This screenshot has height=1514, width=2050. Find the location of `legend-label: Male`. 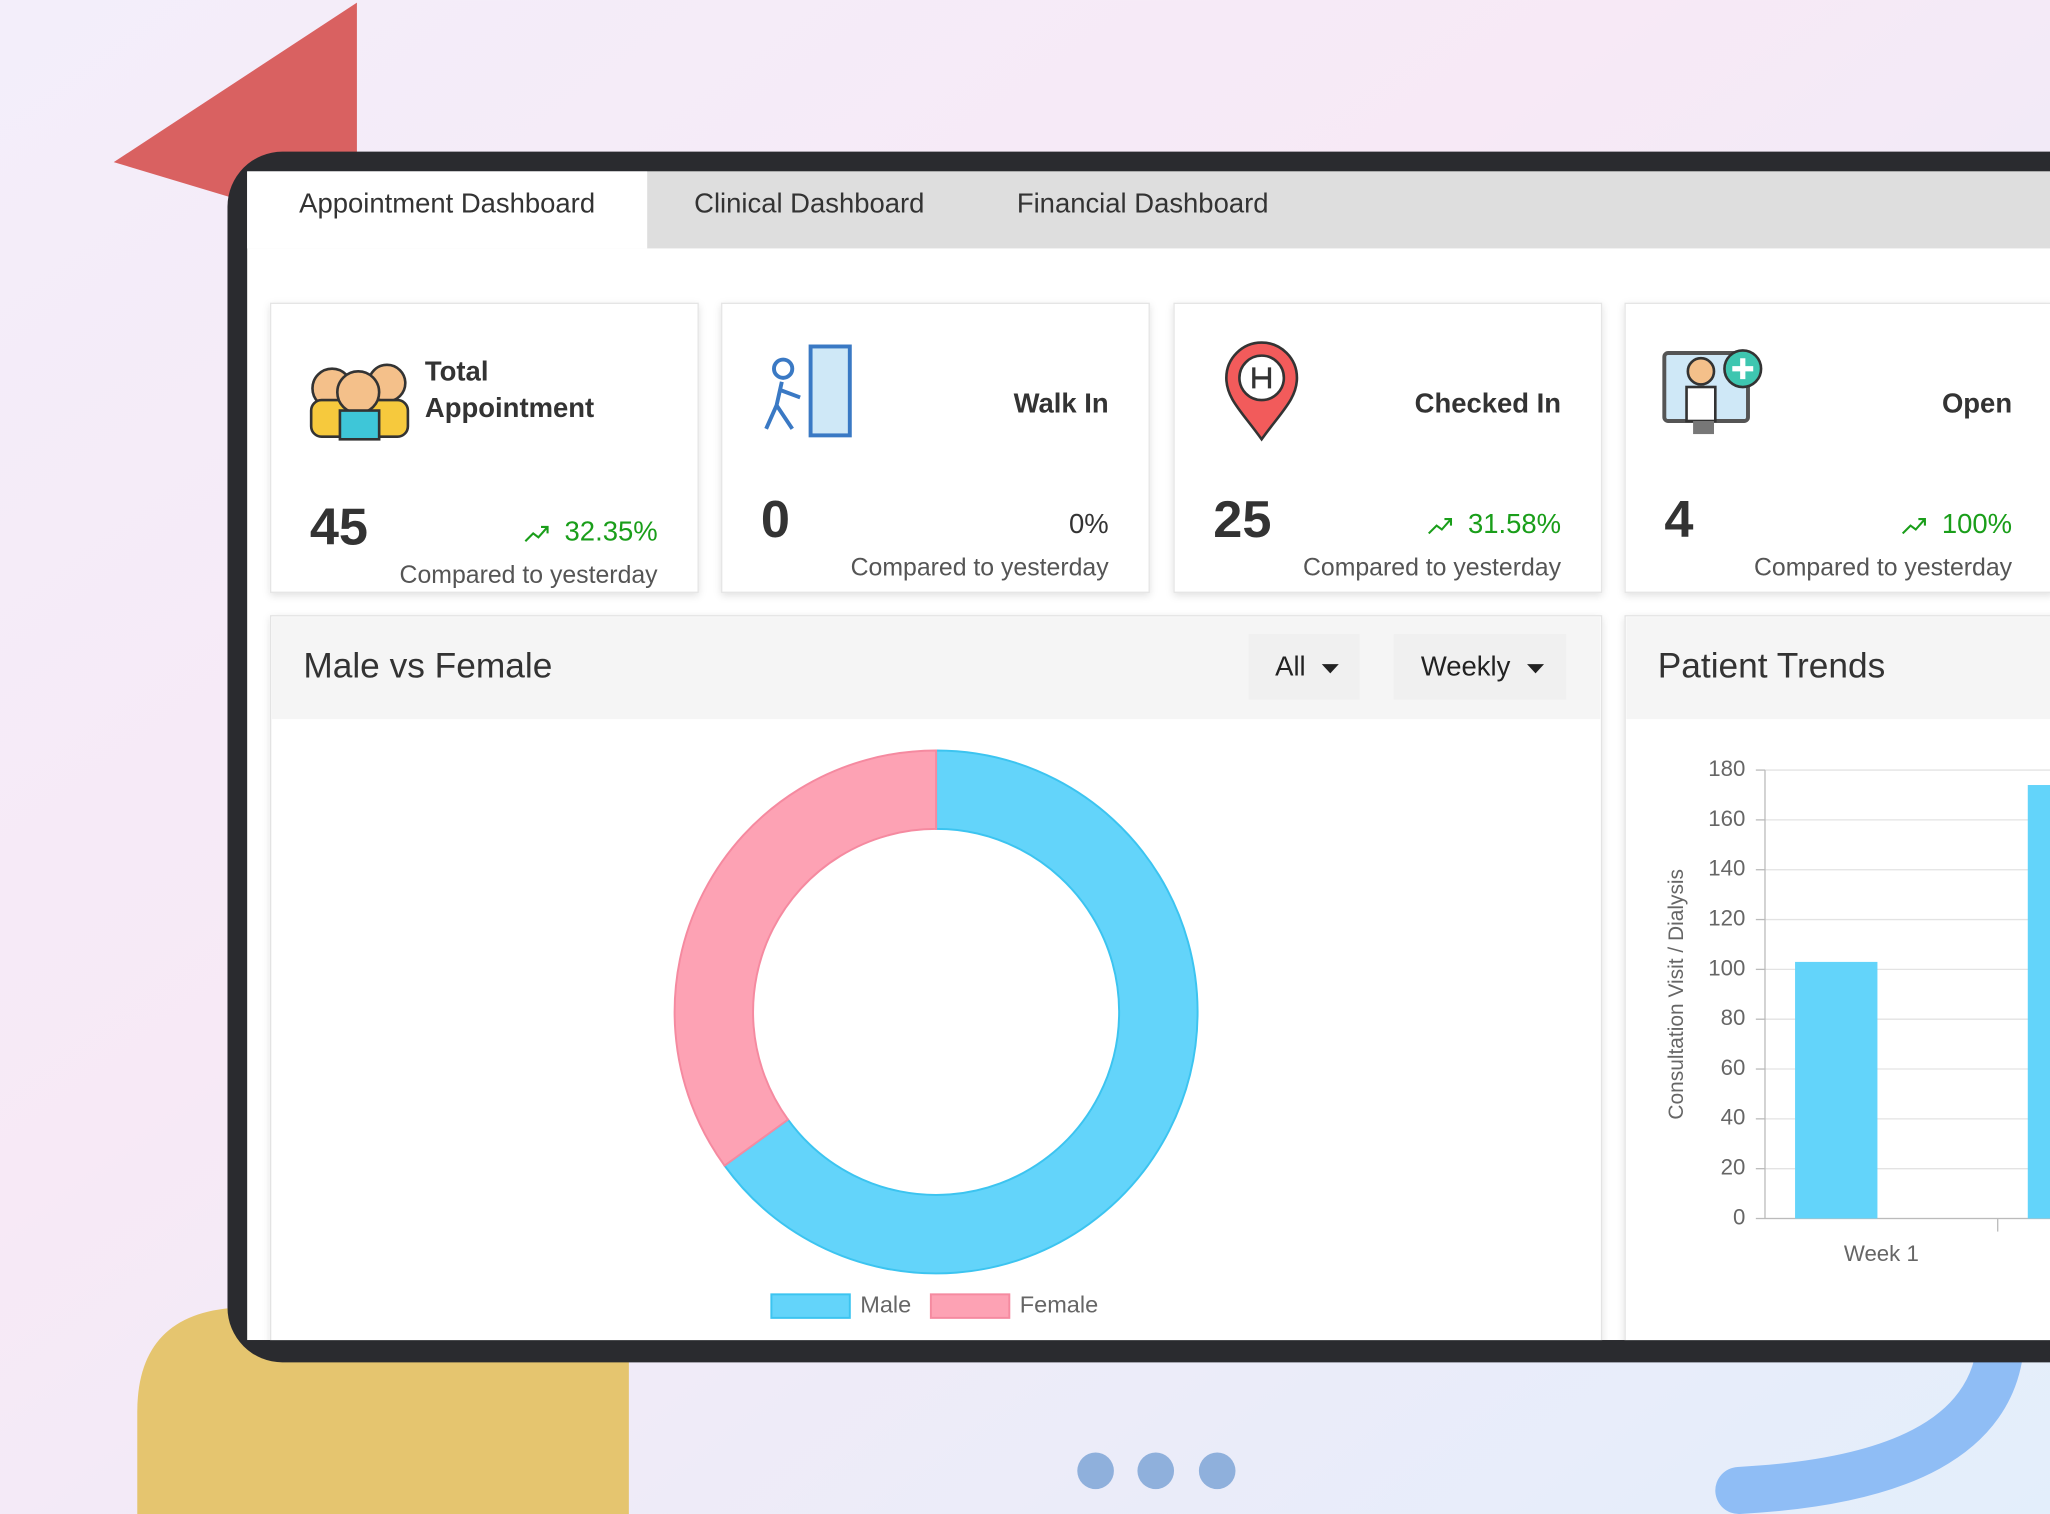

legend-label: Male is located at coordinates (885, 1304).